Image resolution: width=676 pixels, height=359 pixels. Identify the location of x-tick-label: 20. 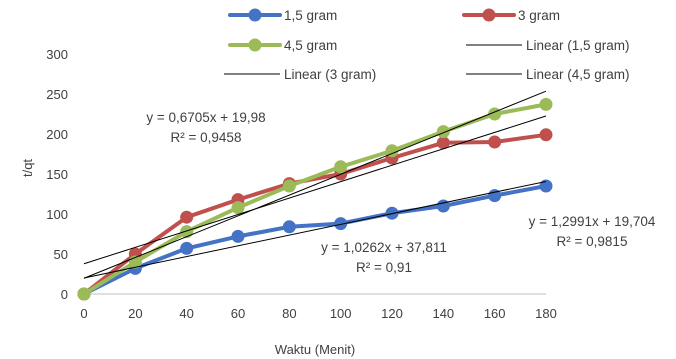
(135, 313).